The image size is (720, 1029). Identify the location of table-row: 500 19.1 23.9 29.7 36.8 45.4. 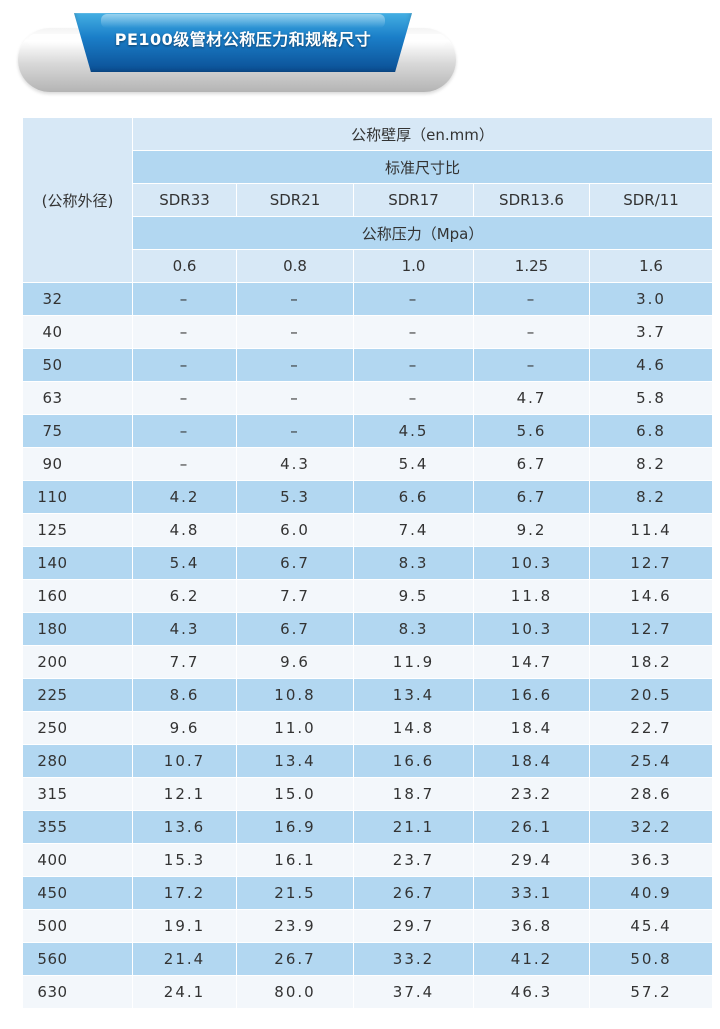
(368, 926).